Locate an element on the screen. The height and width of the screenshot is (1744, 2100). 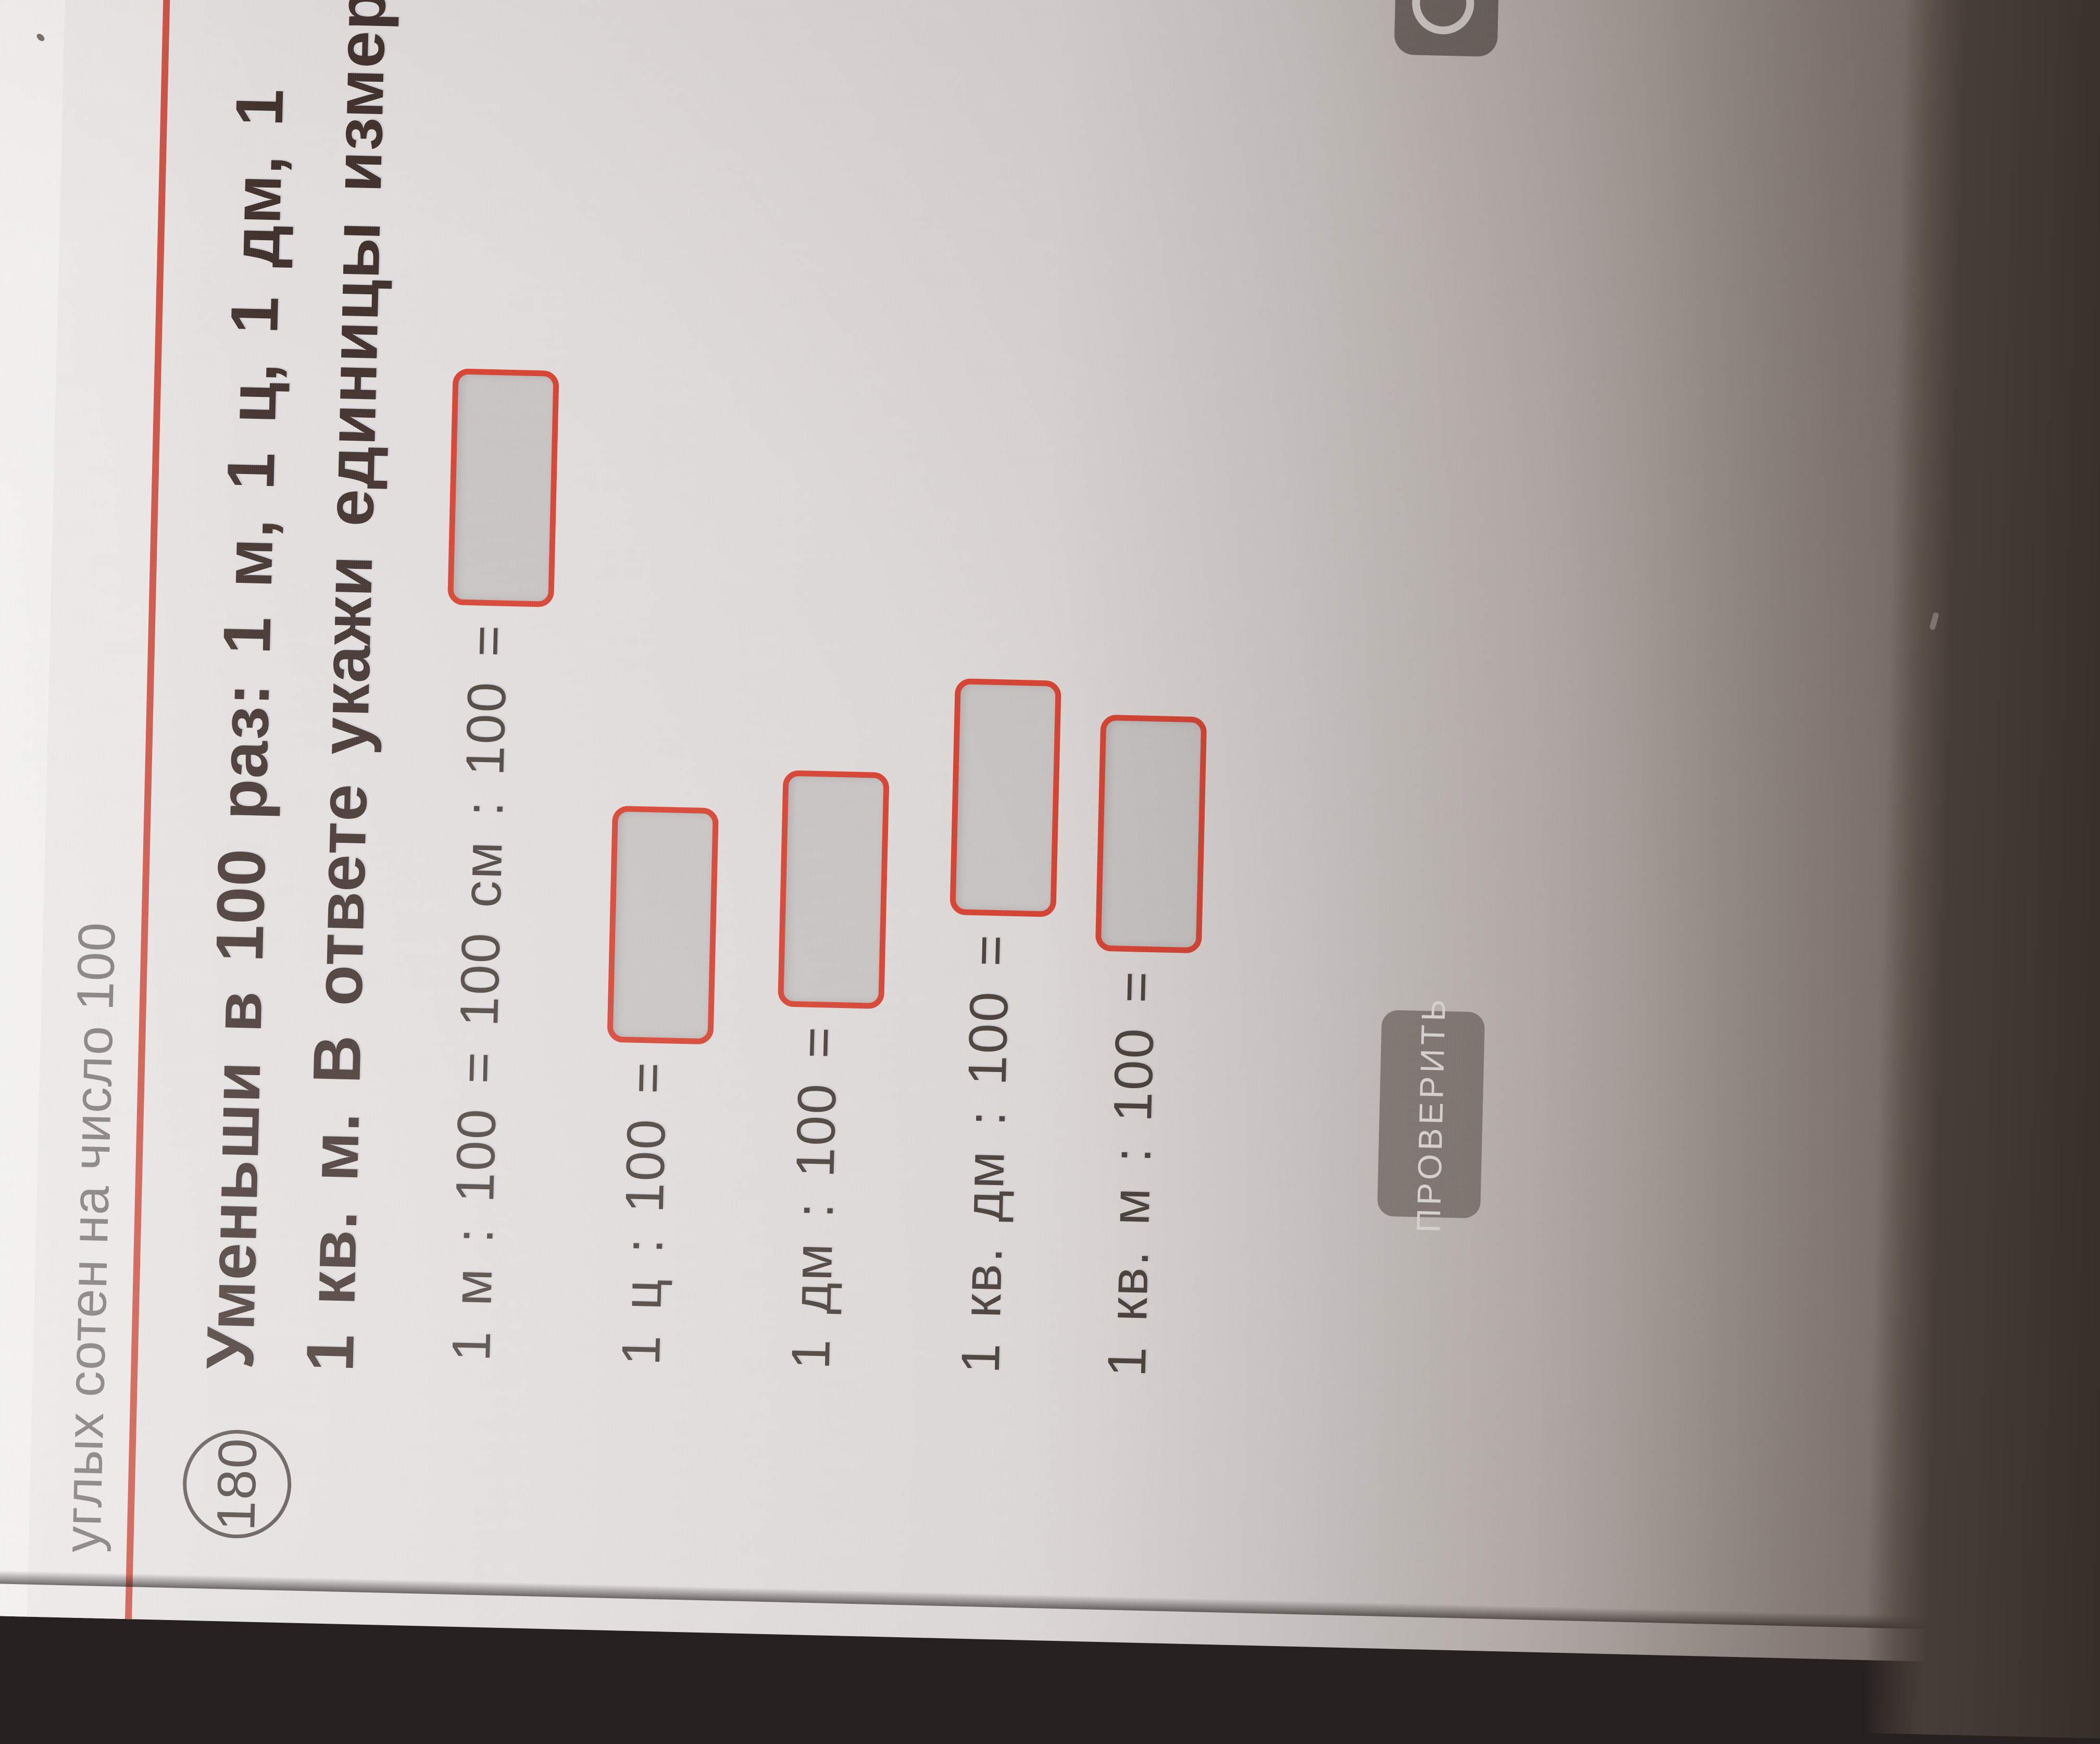
equation-label: 1 м : 100 = 100 см : 100 = is located at coordinates (480, 992).